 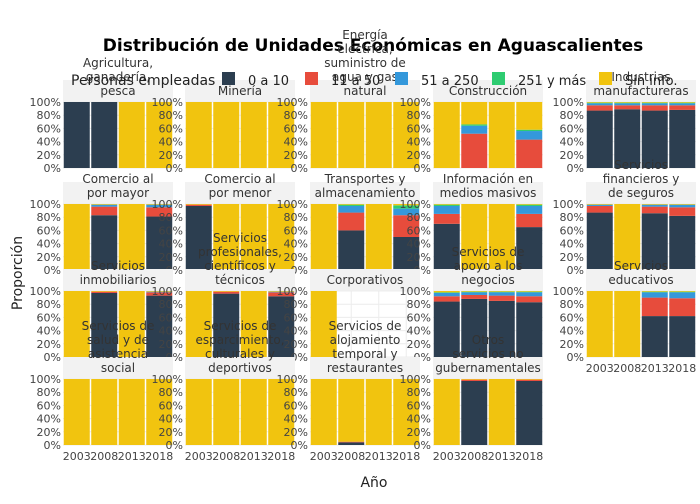 I want to click on x-tick-label: 2008, so click(x=104, y=456).